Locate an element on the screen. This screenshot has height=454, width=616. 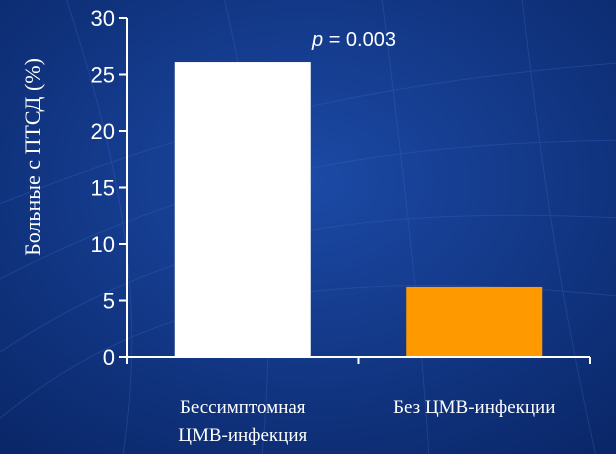
y-tick-label: 20 is located at coordinates (103, 131).